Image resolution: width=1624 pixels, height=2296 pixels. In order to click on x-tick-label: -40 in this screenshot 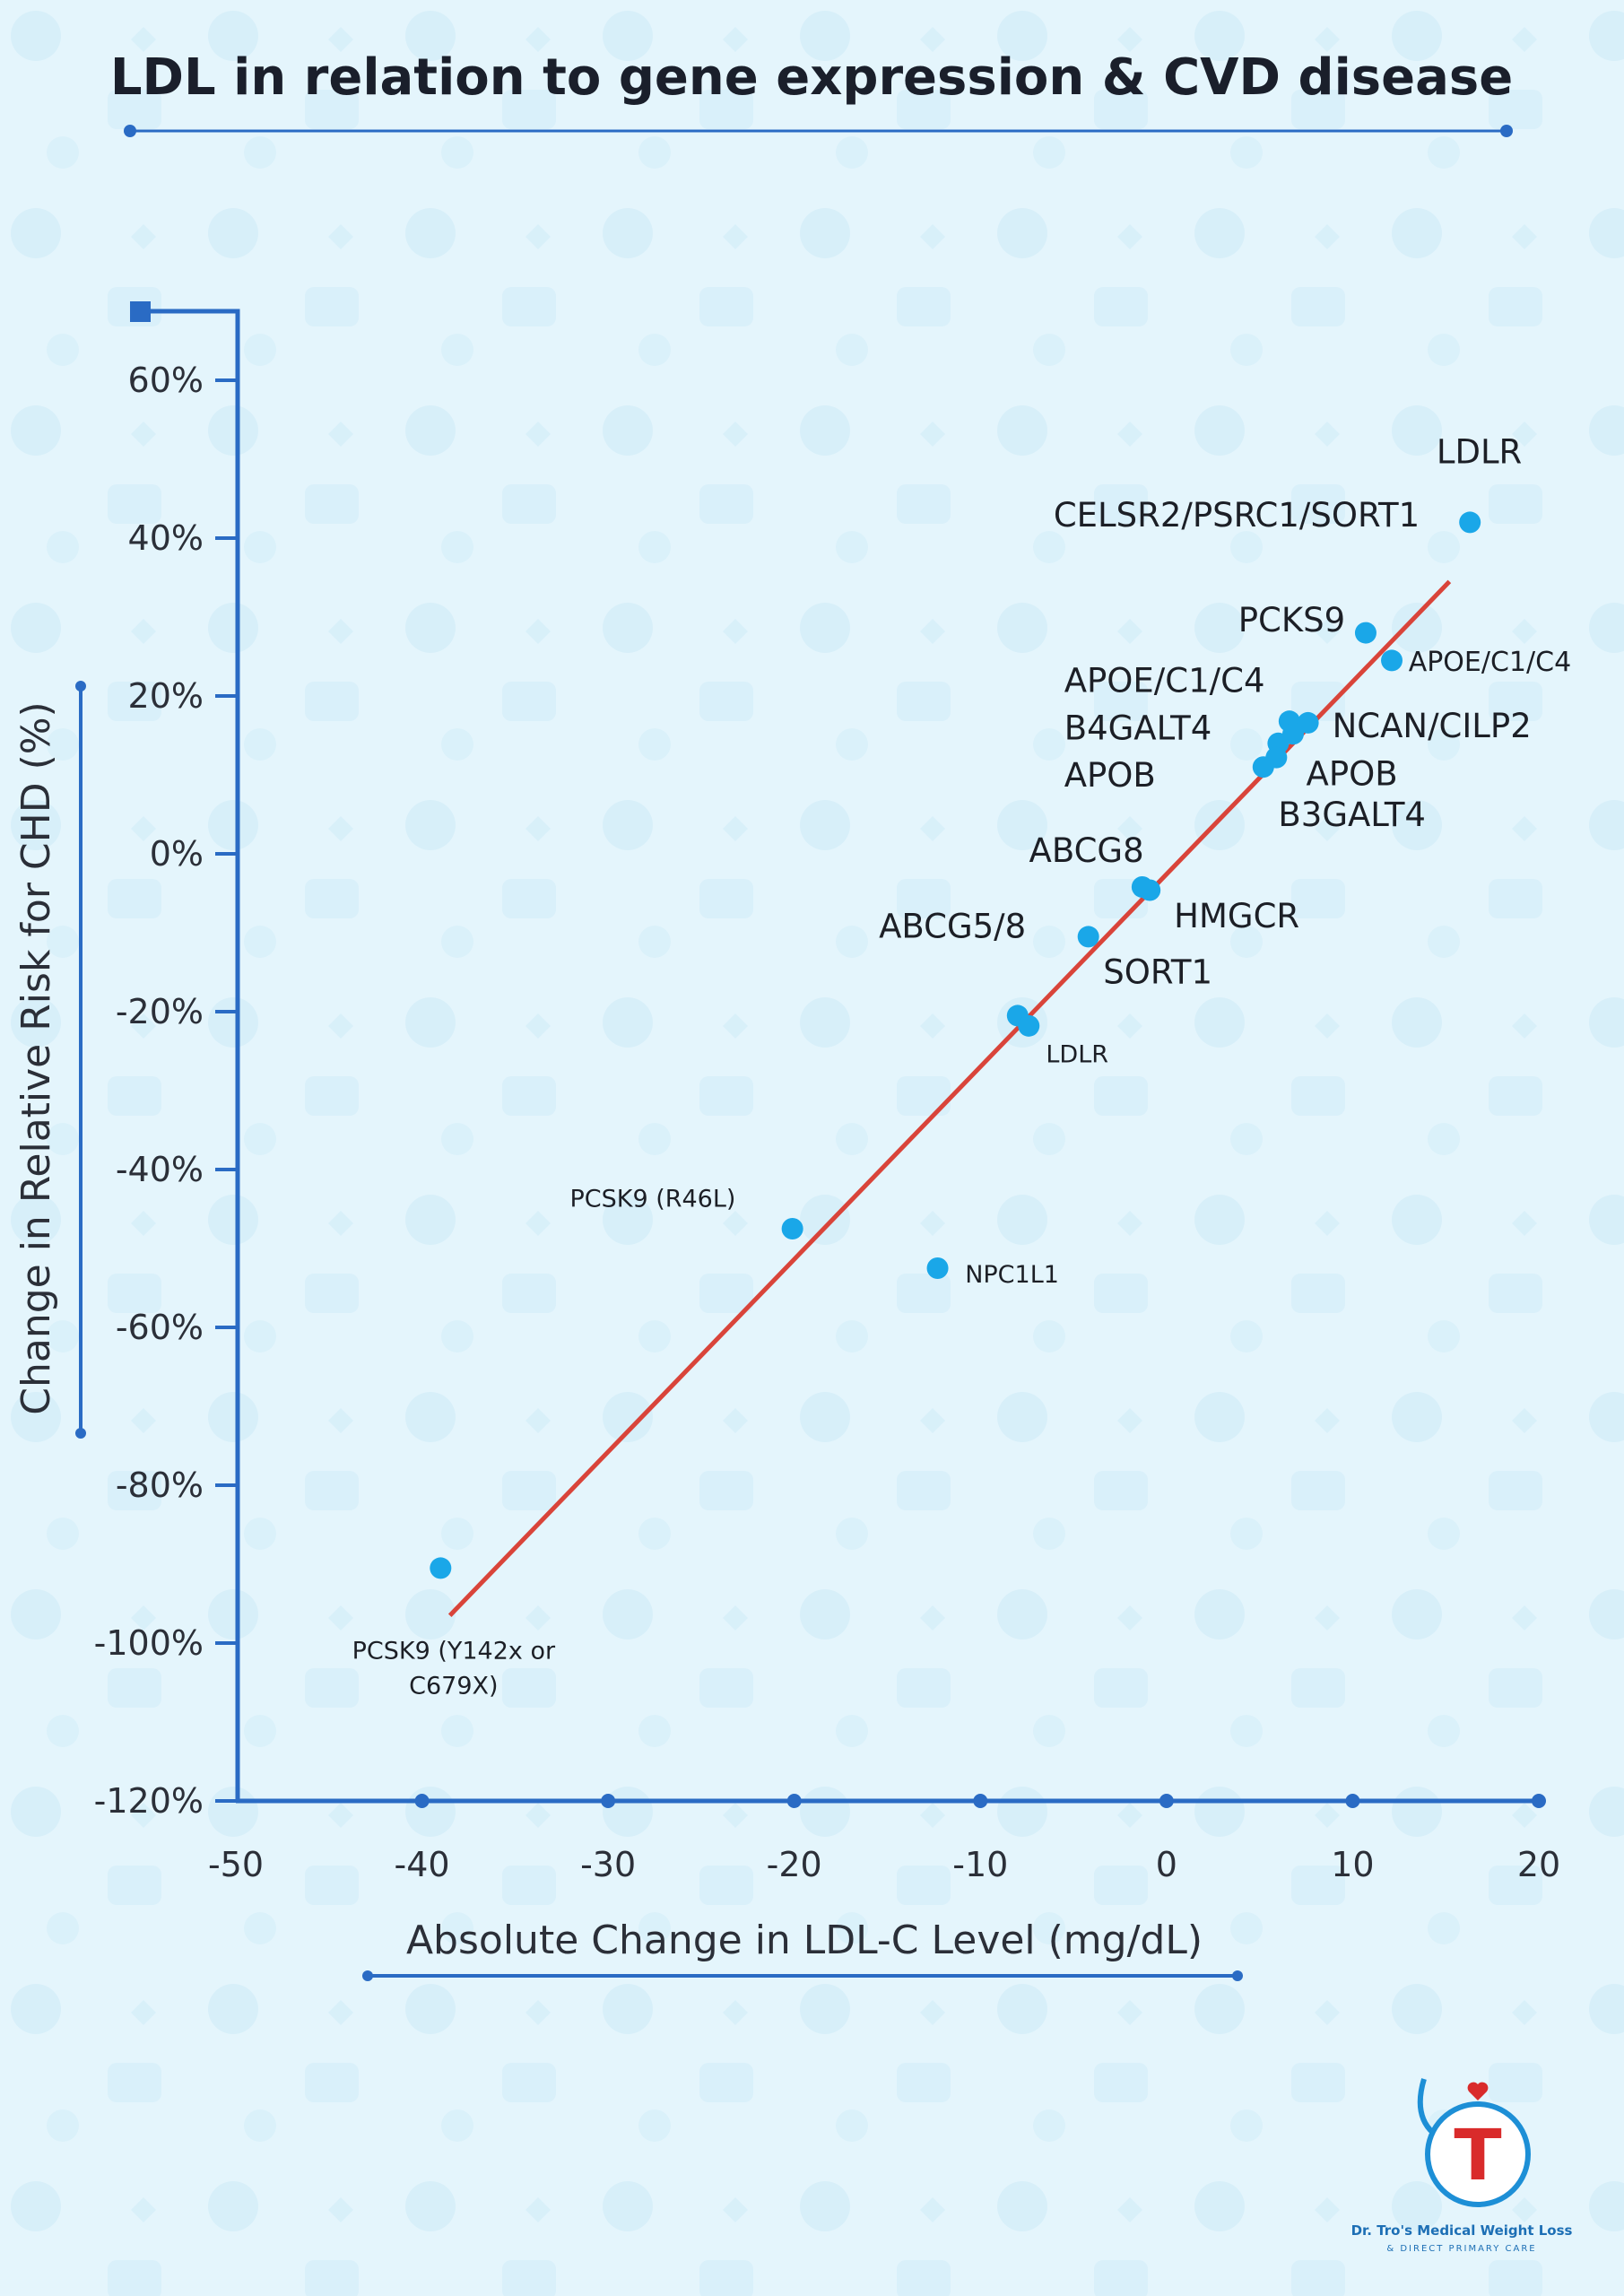, I will do `click(422, 1864)`.